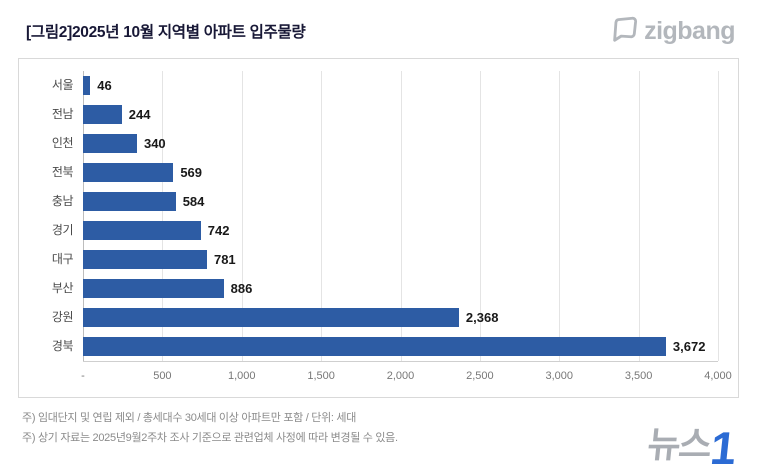 This screenshot has width=757, height=474. Describe the element at coordinates (624, 31) in the screenshot. I see `zigbang-logo-icon` at that location.